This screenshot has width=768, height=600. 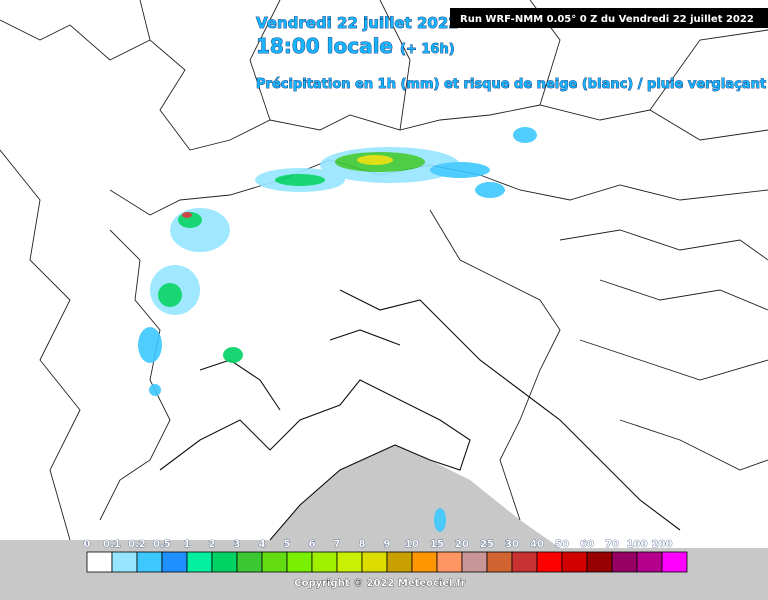 I want to click on time-title: 18:00 locale, so click(x=324, y=46).